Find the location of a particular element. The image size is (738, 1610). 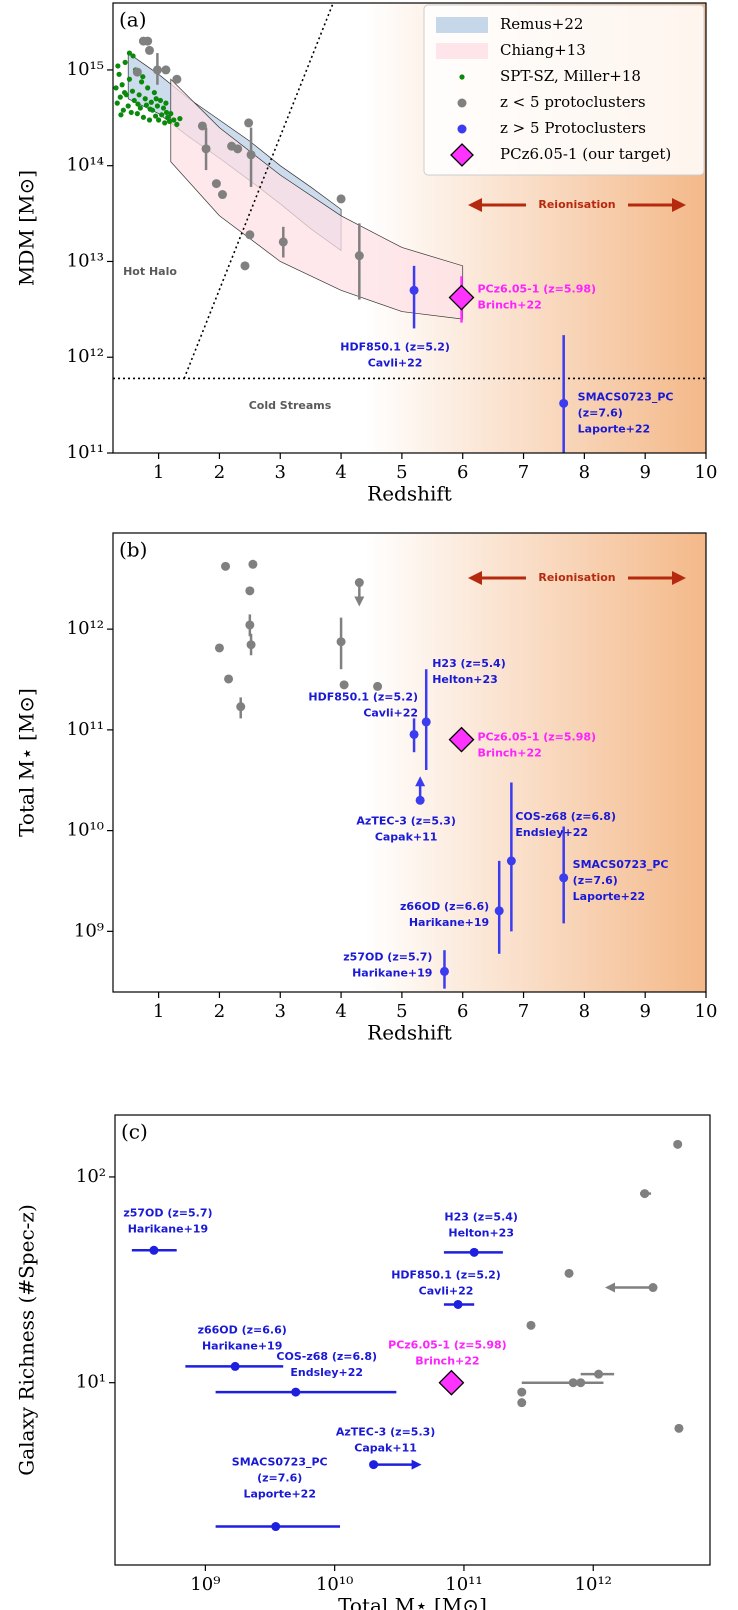

x-tick-label: 10¹⁰ is located at coordinates (334, 1584).